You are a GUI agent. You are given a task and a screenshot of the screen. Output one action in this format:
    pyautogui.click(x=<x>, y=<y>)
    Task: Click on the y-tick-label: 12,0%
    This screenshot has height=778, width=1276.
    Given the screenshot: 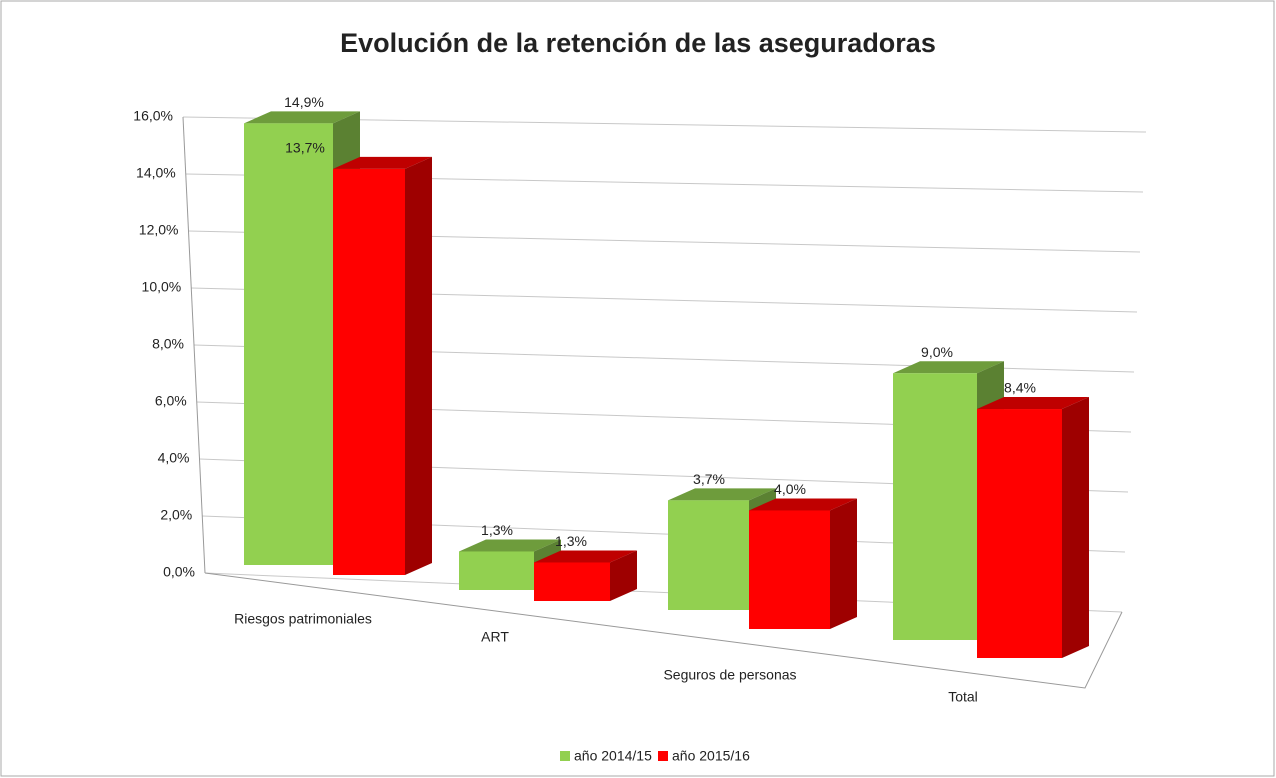 What is the action you would take?
    pyautogui.click(x=159, y=230)
    